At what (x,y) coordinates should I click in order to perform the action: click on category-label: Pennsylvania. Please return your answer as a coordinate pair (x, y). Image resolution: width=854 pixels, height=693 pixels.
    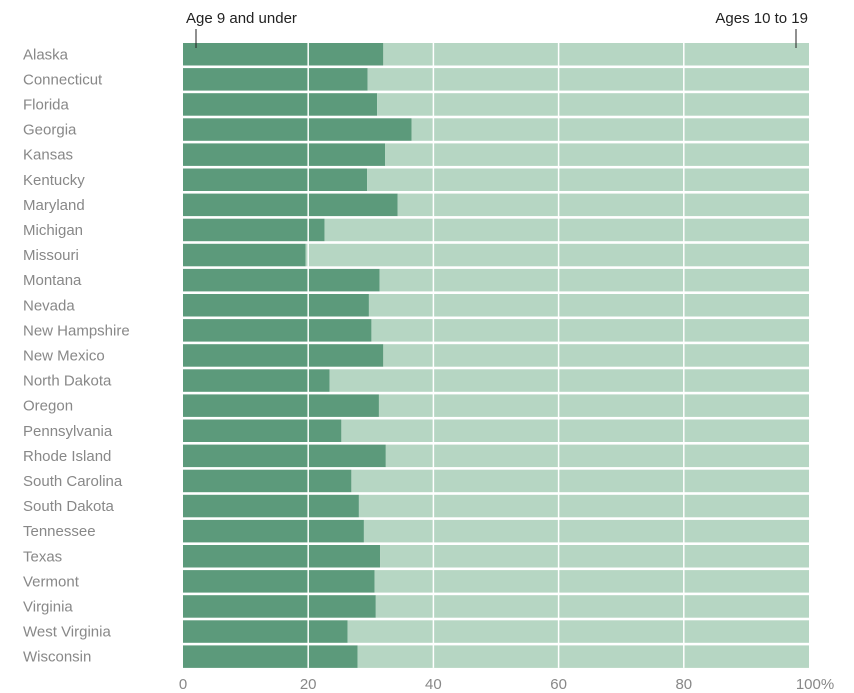
    Looking at the image, I should click on (68, 431).